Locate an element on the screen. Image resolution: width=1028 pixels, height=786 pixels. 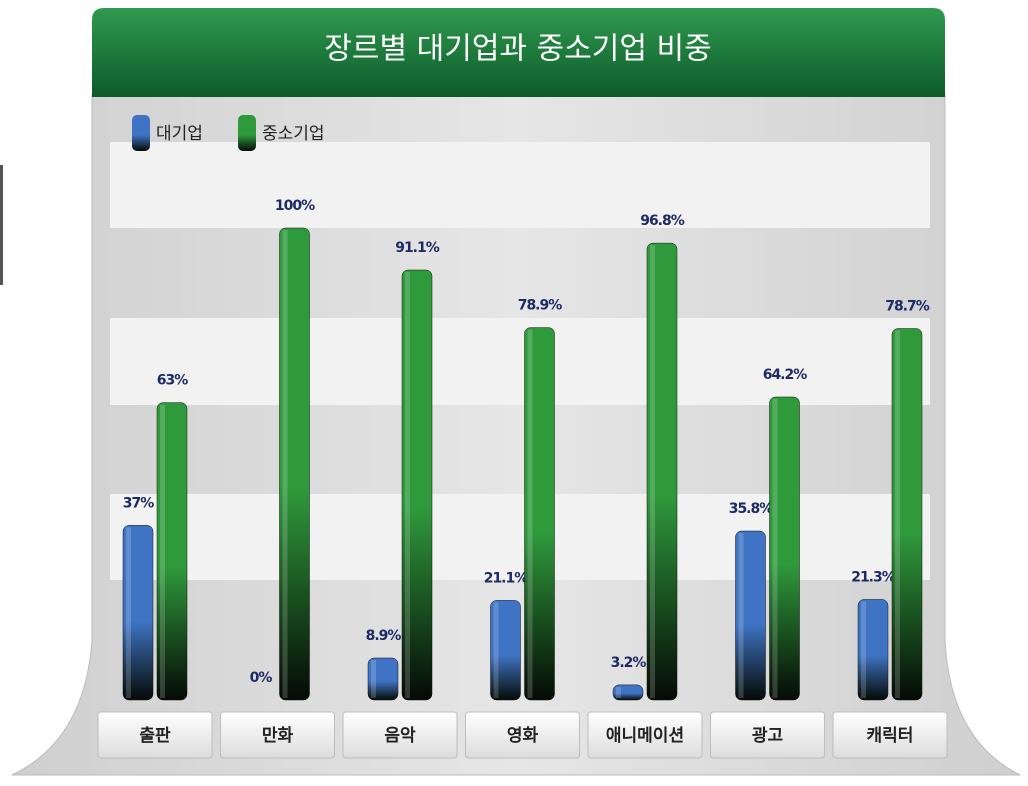
x-tick-label: 애니메이션 is located at coordinates (645, 736).